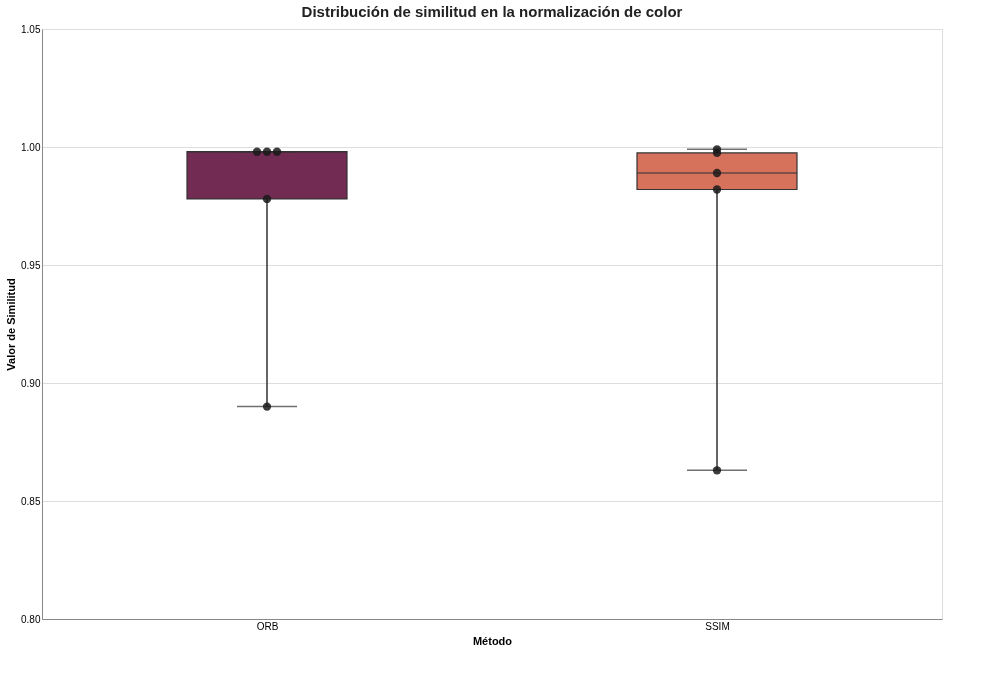 Image resolution: width=1005 pixels, height=673 pixels. I want to click on x-tick-label: ORB, so click(267, 626).